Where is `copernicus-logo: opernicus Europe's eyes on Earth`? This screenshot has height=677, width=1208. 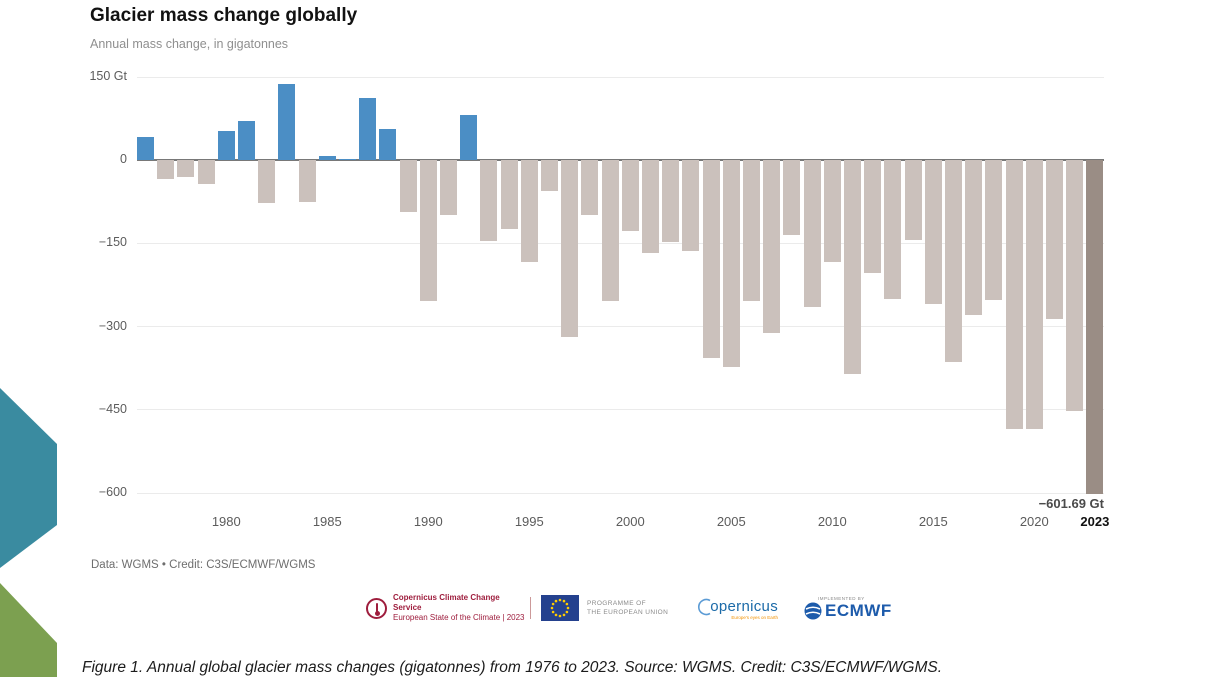
copernicus-logo: opernicus Europe's eyes on Earth is located at coordinates (737, 608).